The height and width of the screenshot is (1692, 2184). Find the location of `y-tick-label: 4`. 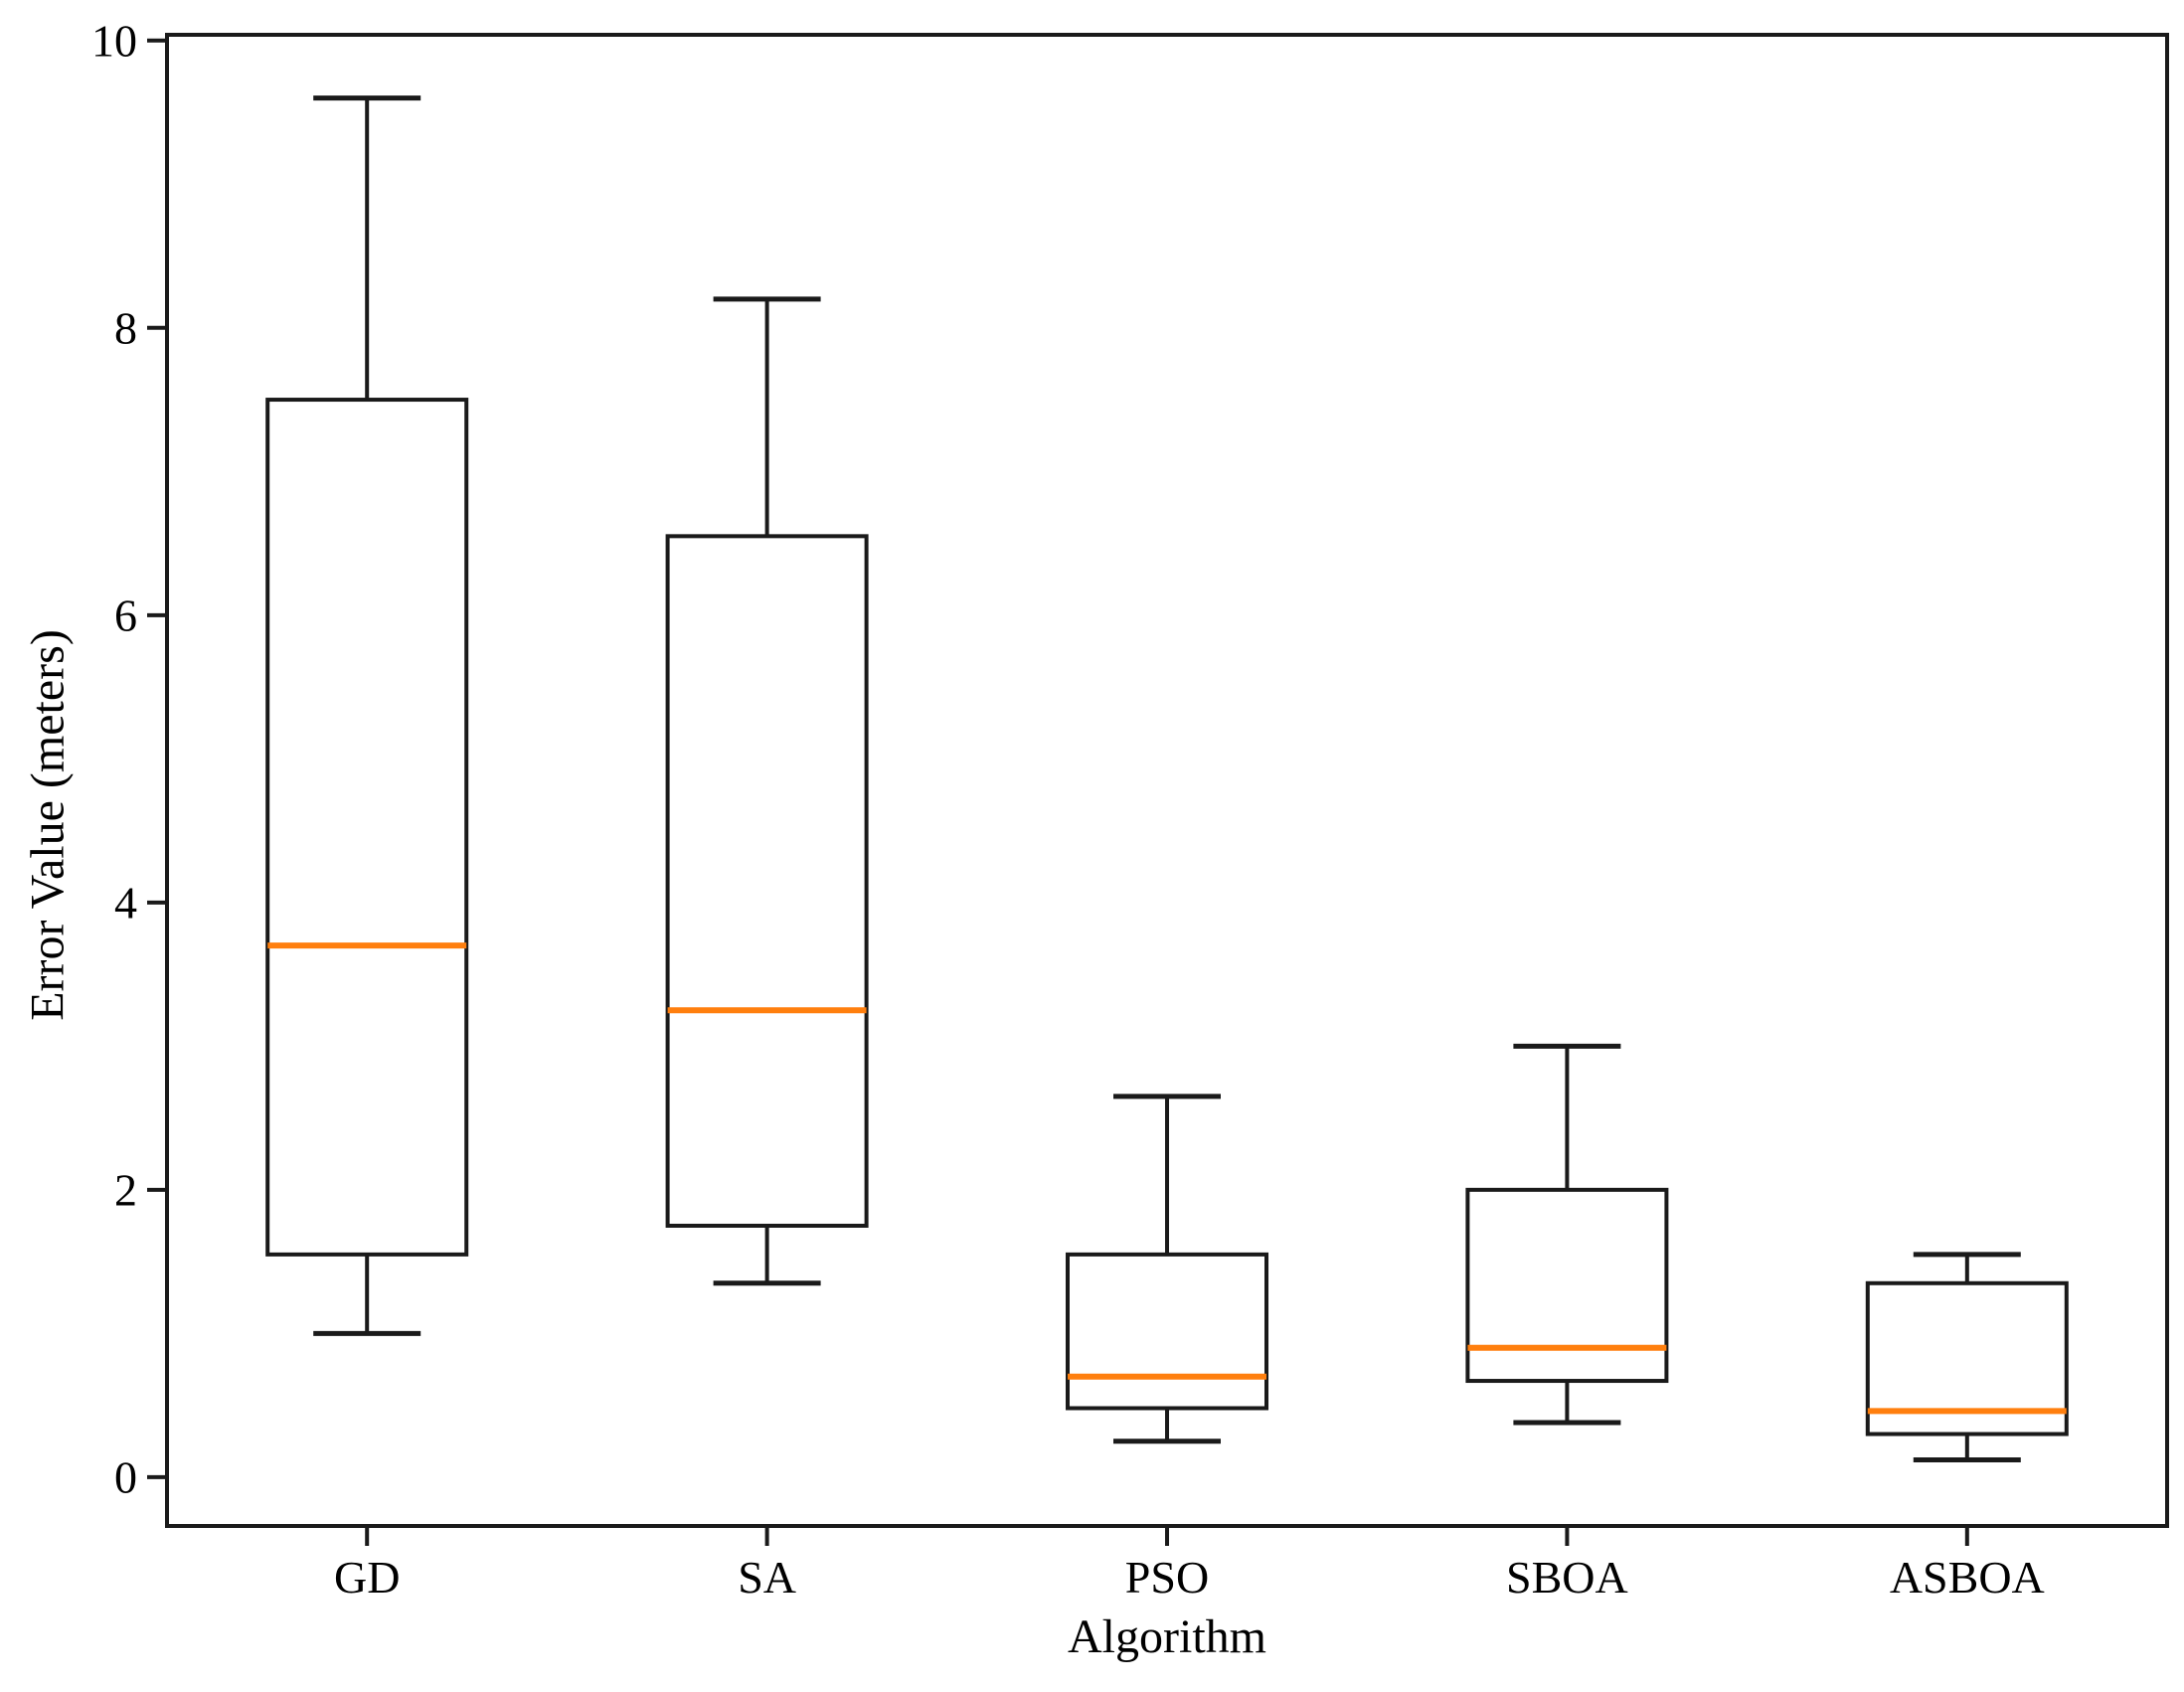

y-tick-label: 4 is located at coordinates (125, 902).